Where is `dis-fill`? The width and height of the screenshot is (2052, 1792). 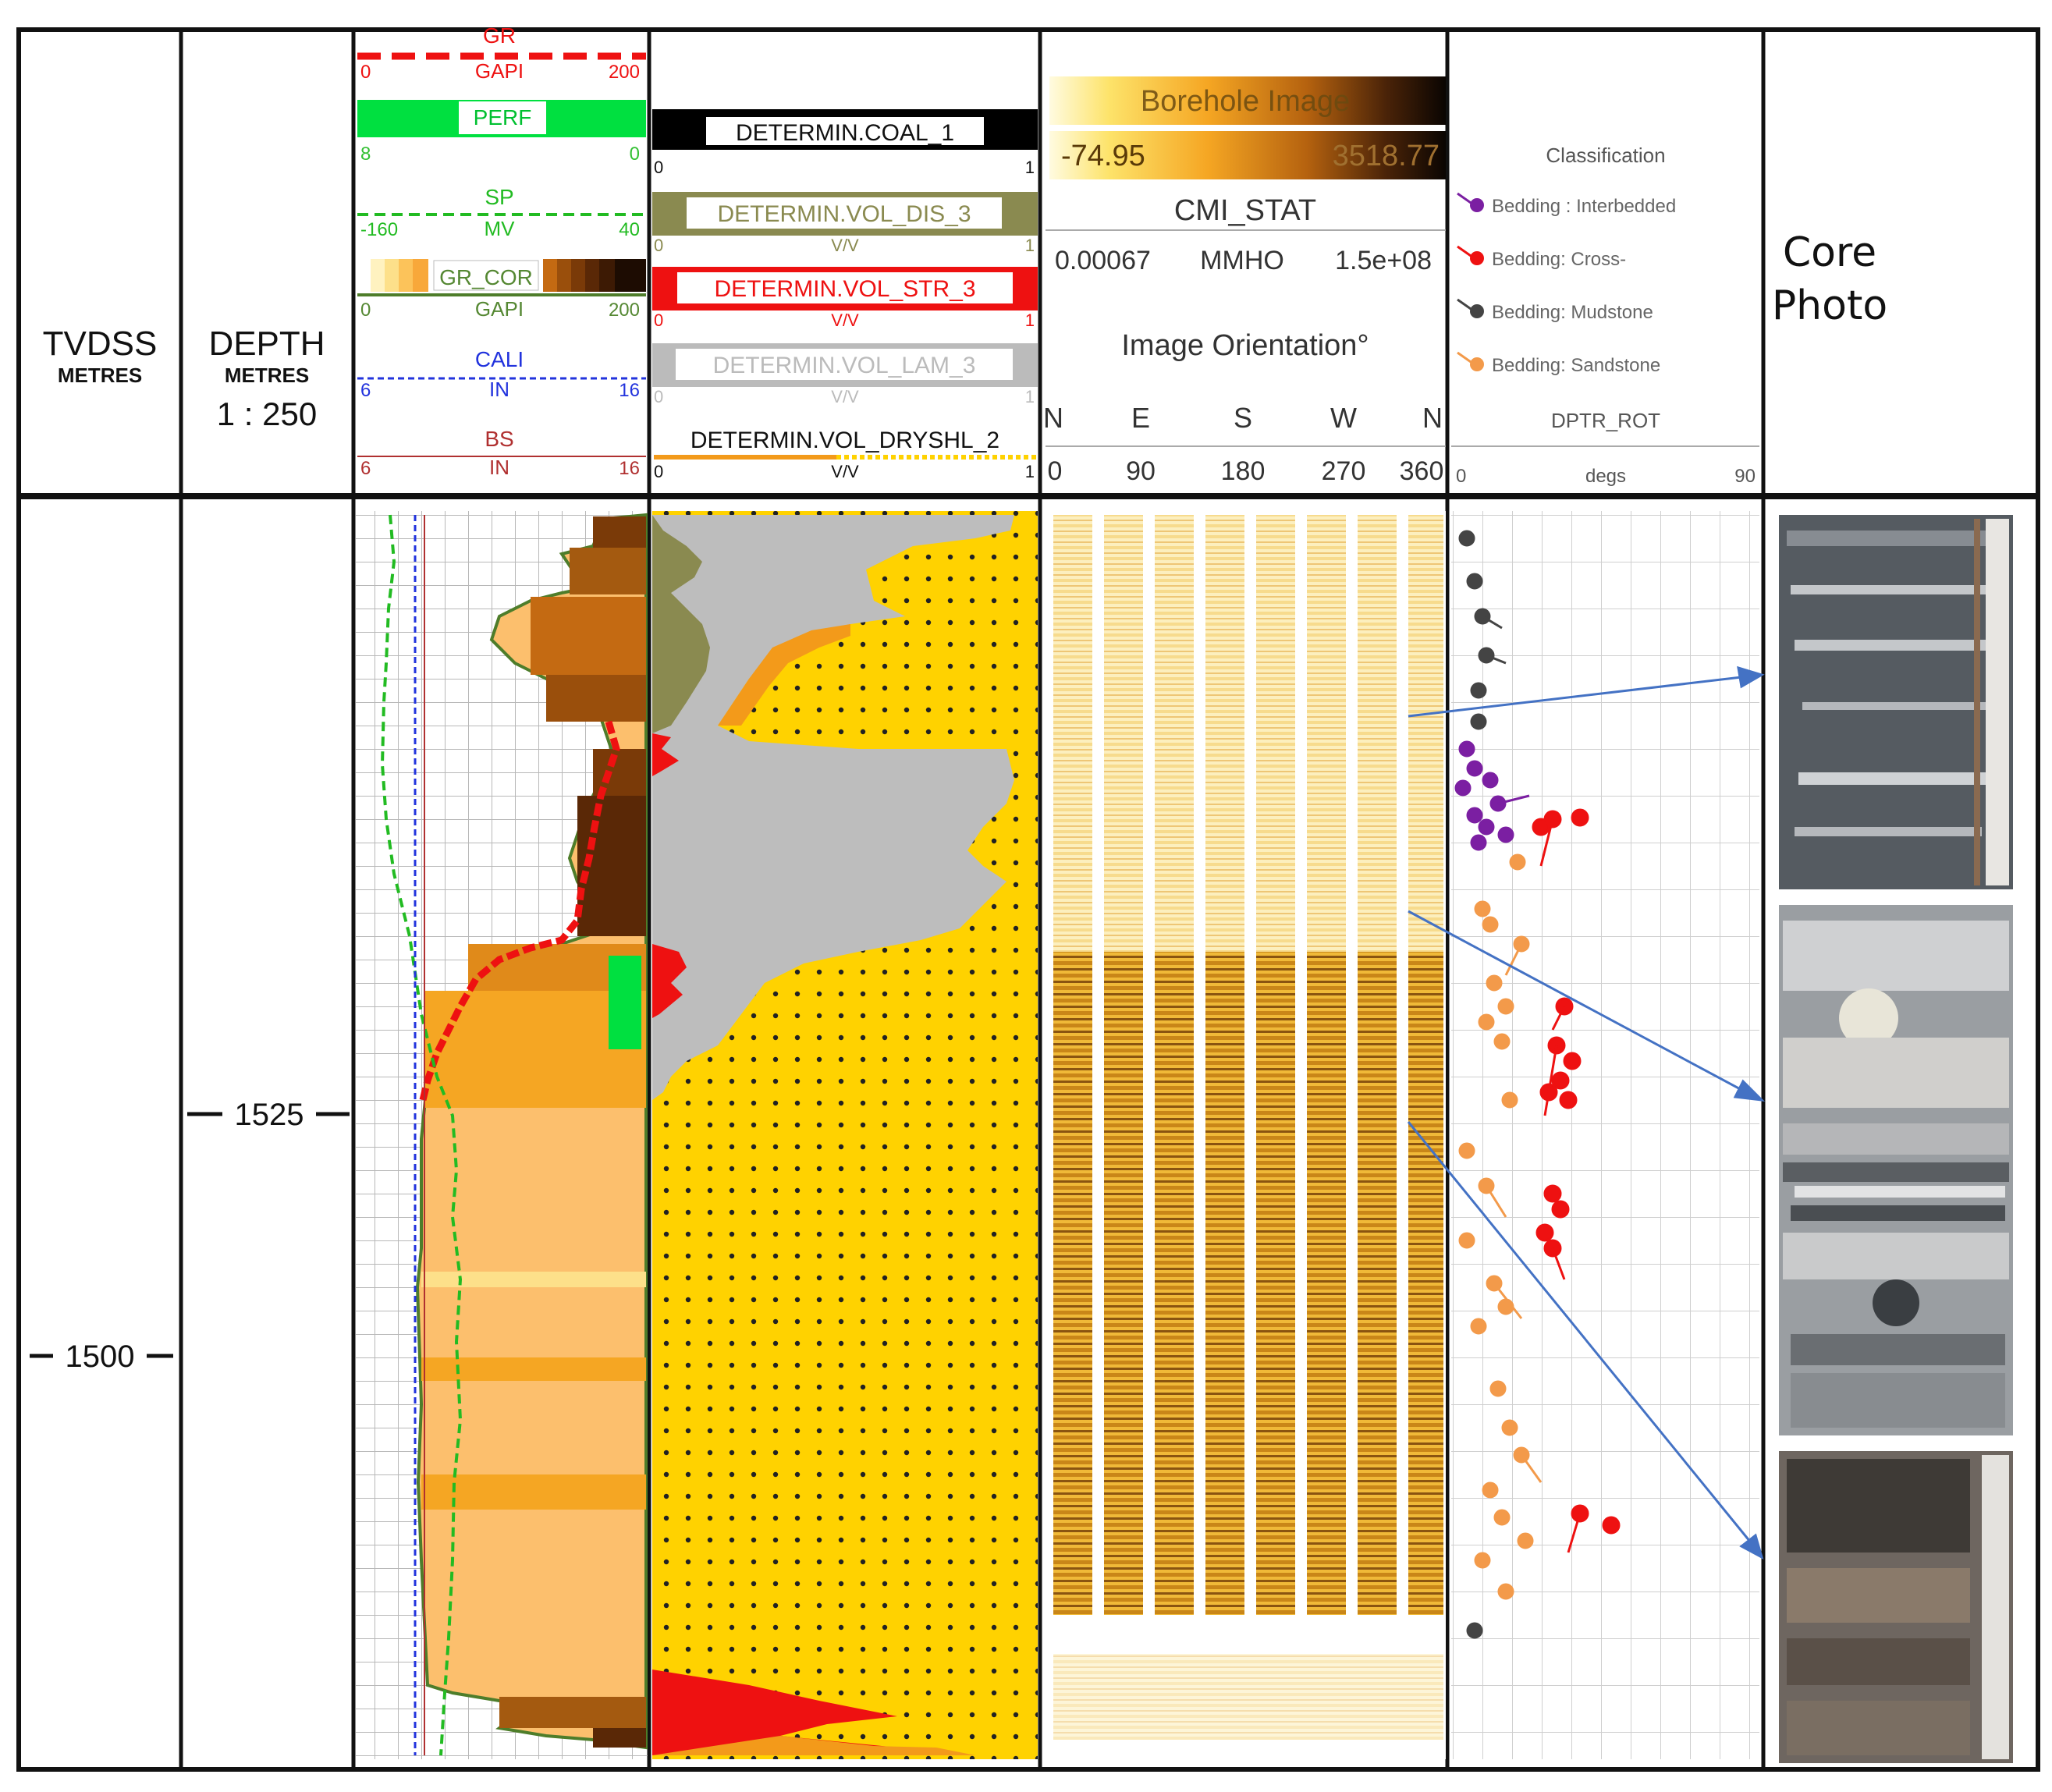 dis-fill is located at coordinates (681, 624).